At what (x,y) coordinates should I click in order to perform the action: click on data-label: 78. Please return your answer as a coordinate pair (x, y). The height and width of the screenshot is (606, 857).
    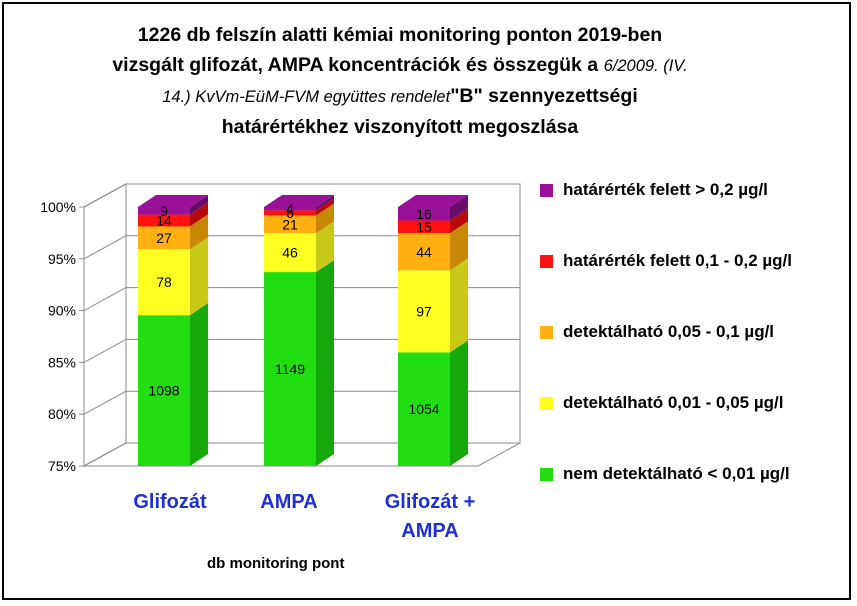
    Looking at the image, I should click on (164, 282).